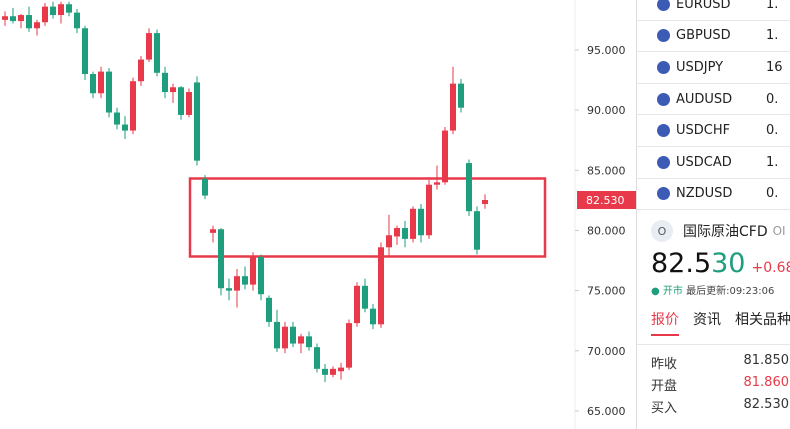 Image resolution: width=790 pixels, height=429 pixels. What do you see at coordinates (766, 383) in the screenshot?
I see `stat-value: 81.860` at bounding box center [766, 383].